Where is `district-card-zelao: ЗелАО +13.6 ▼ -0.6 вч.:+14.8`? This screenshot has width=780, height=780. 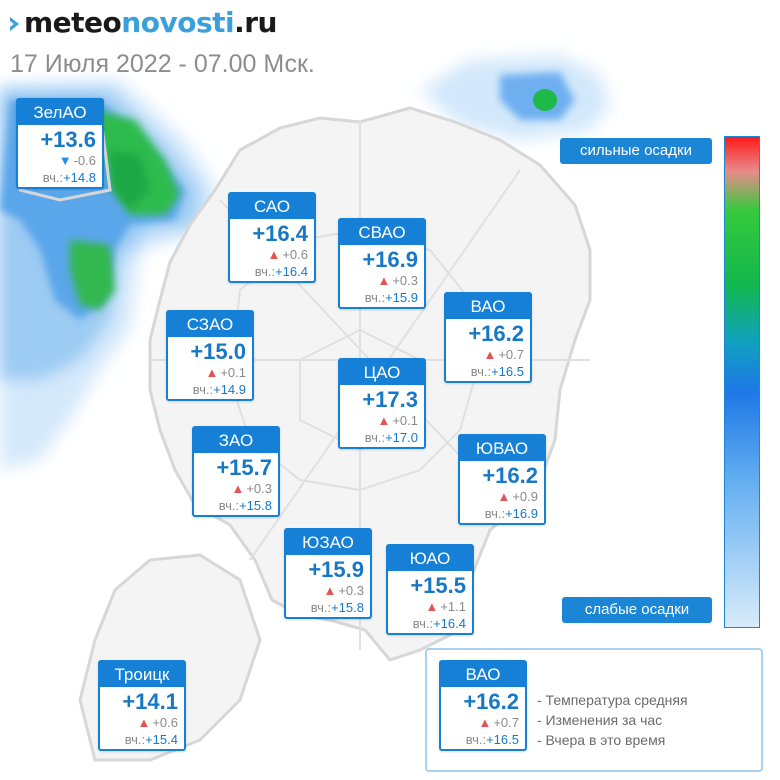 district-card-zelao: ЗелАО +13.6 ▼ -0.6 вч.:+14.8 is located at coordinates (60, 143).